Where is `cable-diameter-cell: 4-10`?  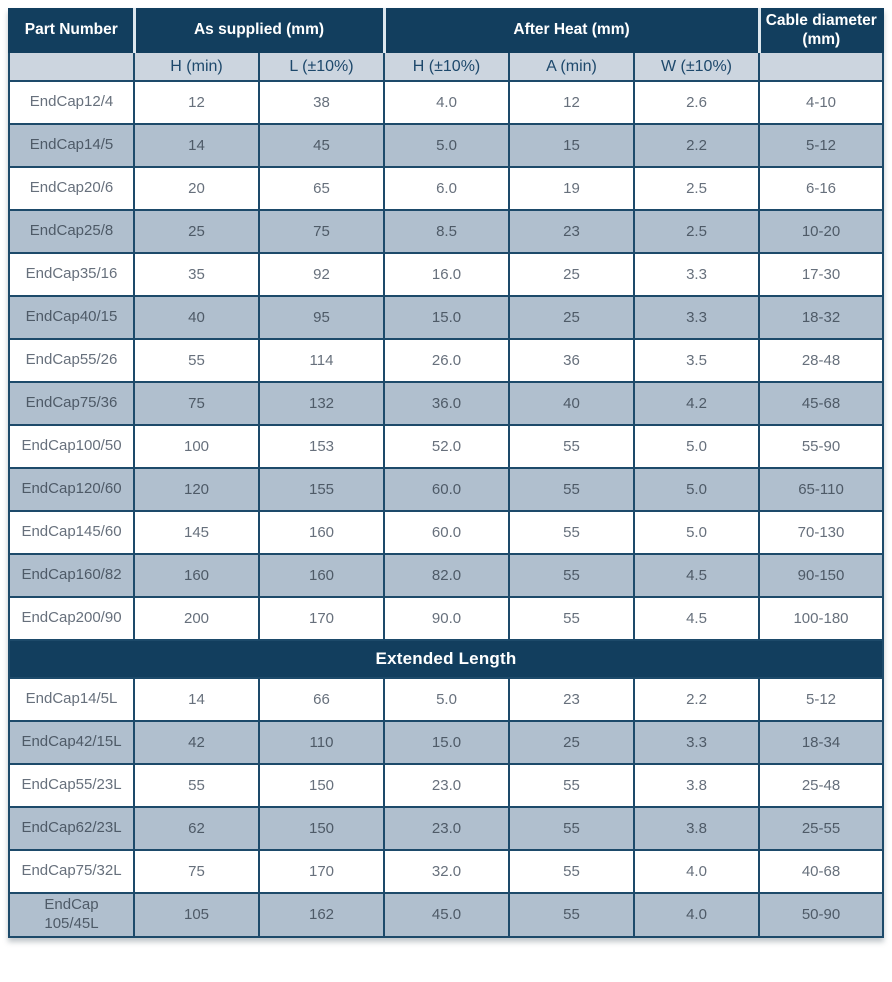
cable-diameter-cell: 4-10 is located at coordinates (821, 103).